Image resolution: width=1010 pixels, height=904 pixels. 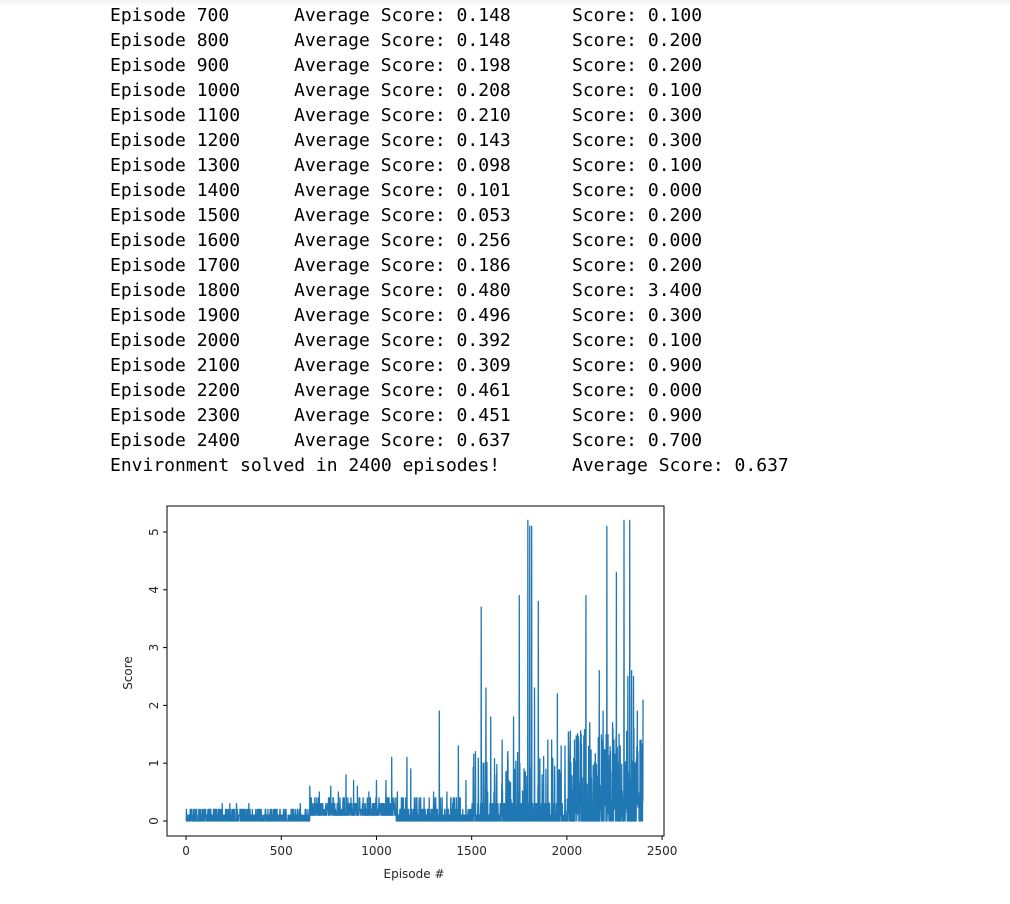 I want to click on episode-label: Episode 2000, so click(x=175, y=340).